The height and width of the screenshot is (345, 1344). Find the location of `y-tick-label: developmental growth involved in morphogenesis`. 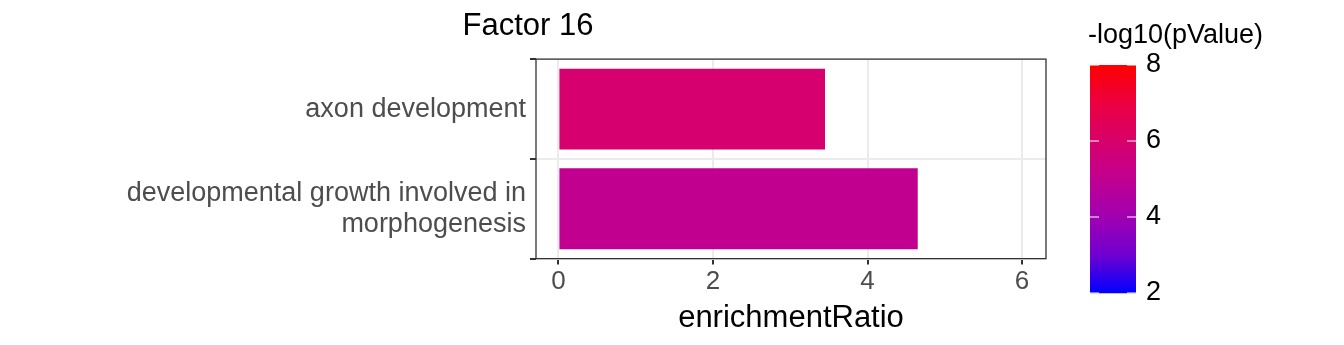

y-tick-label: developmental growth involved in morphogenesis is located at coordinates (326, 207).